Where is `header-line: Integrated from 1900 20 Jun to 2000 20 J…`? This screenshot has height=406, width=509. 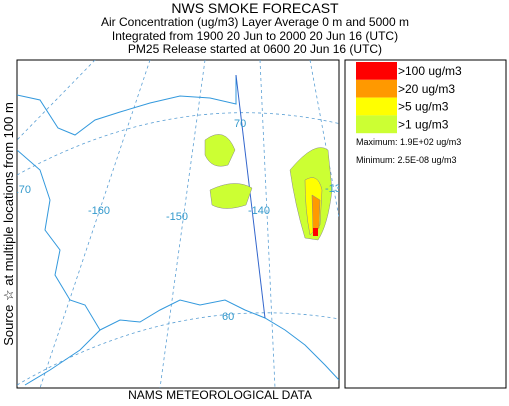 header-line: Integrated from 1900 20 Jun to 2000 20 J… is located at coordinates (255, 36).